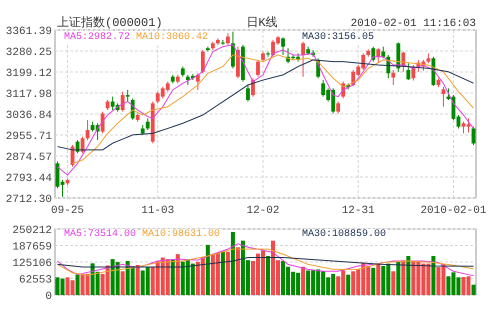 The width and height of the screenshot is (500, 326). I want to click on y-tick-label: 187659, so click(32, 248).